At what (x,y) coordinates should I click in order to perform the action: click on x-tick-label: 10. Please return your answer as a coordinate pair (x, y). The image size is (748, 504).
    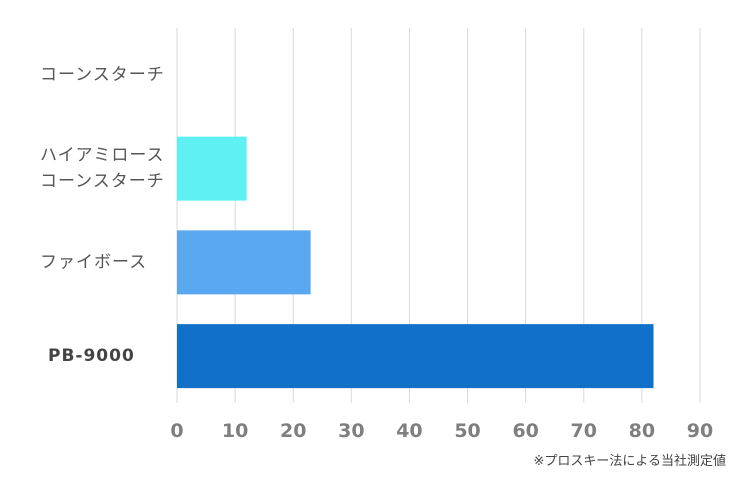
    Looking at the image, I should click on (235, 431).